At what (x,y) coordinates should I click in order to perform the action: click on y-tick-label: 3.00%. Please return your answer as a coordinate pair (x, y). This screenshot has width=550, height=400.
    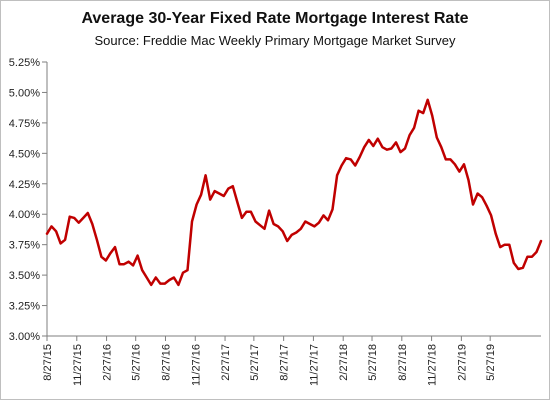
    Looking at the image, I should click on (24, 337).